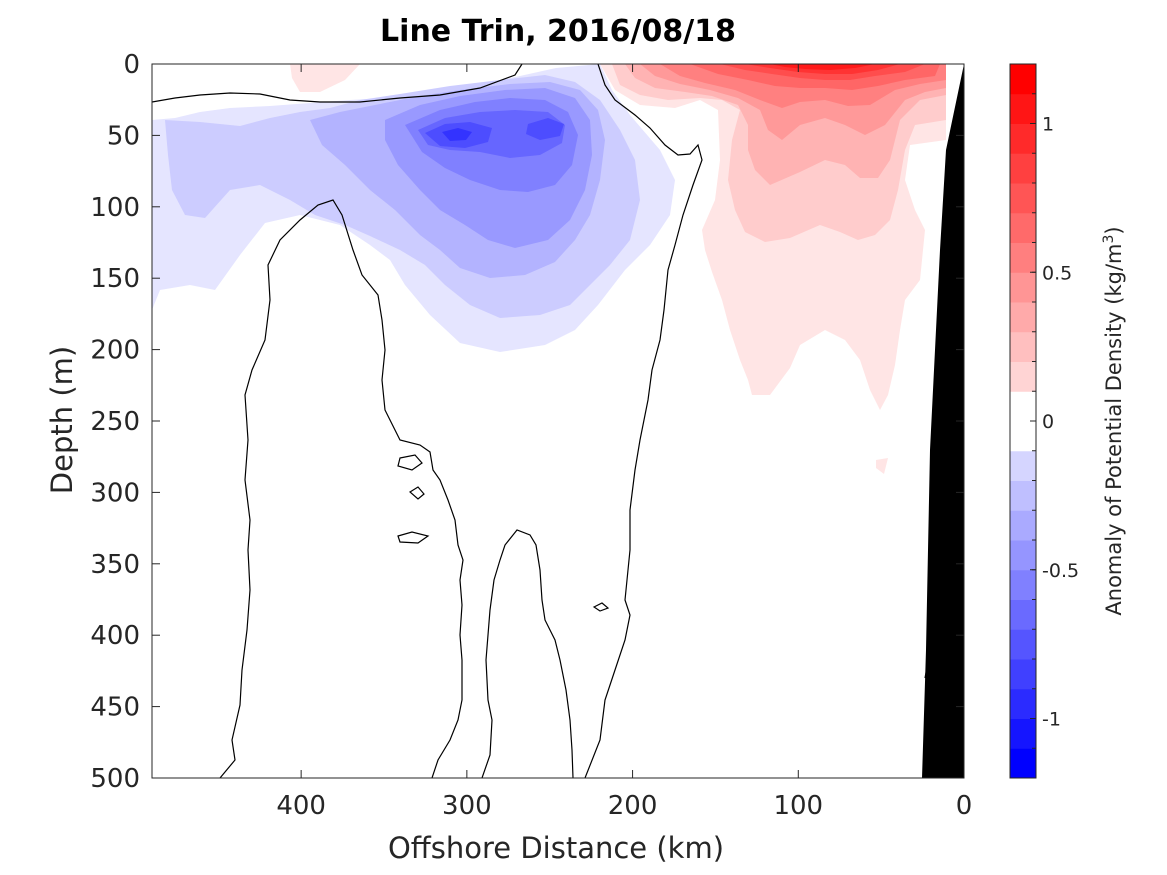 The height and width of the screenshot is (875, 1167). I want to click on y-tick-label: 400, so click(115, 636).